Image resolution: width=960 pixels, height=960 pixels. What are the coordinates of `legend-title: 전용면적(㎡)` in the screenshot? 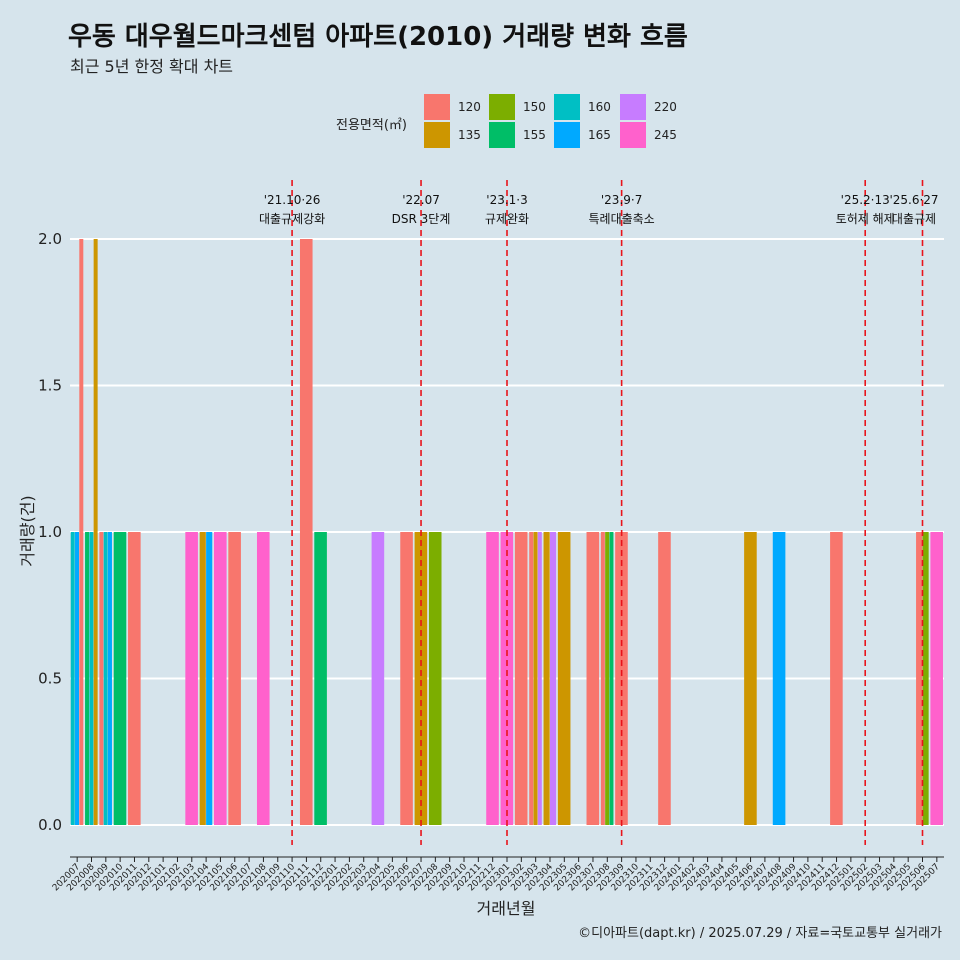 It's located at (371, 125).